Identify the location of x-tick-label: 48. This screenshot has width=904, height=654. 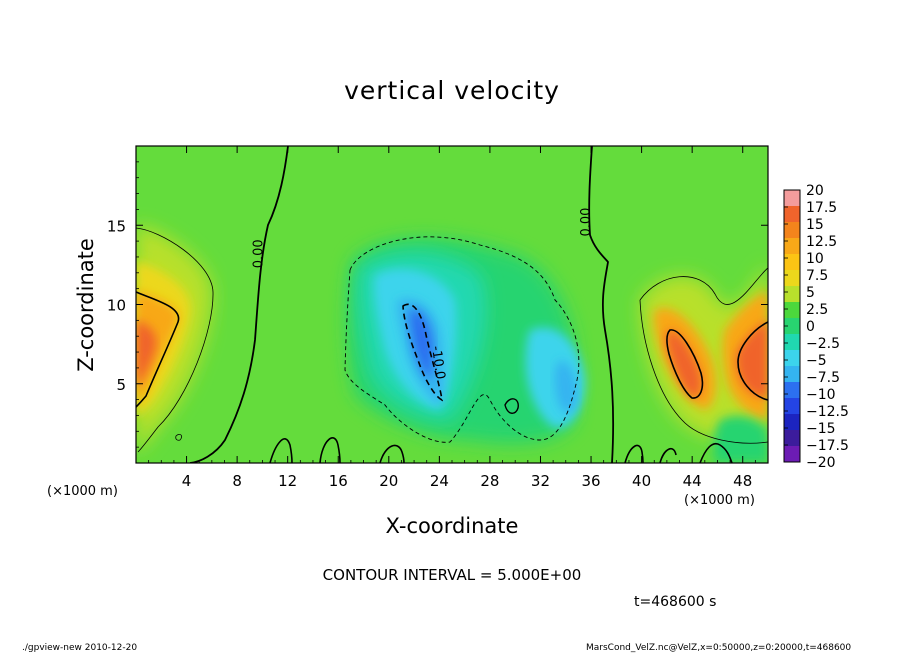
(742, 481).